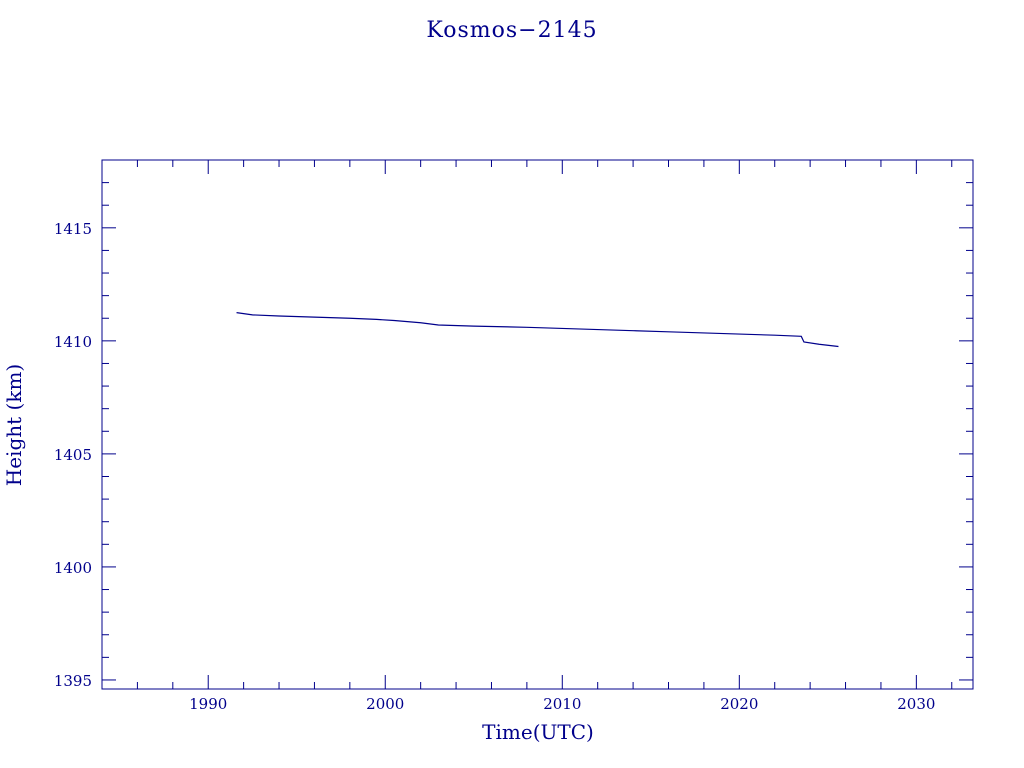 The height and width of the screenshot is (768, 1024). I want to click on y-tick-label: 1400, so click(73, 568).